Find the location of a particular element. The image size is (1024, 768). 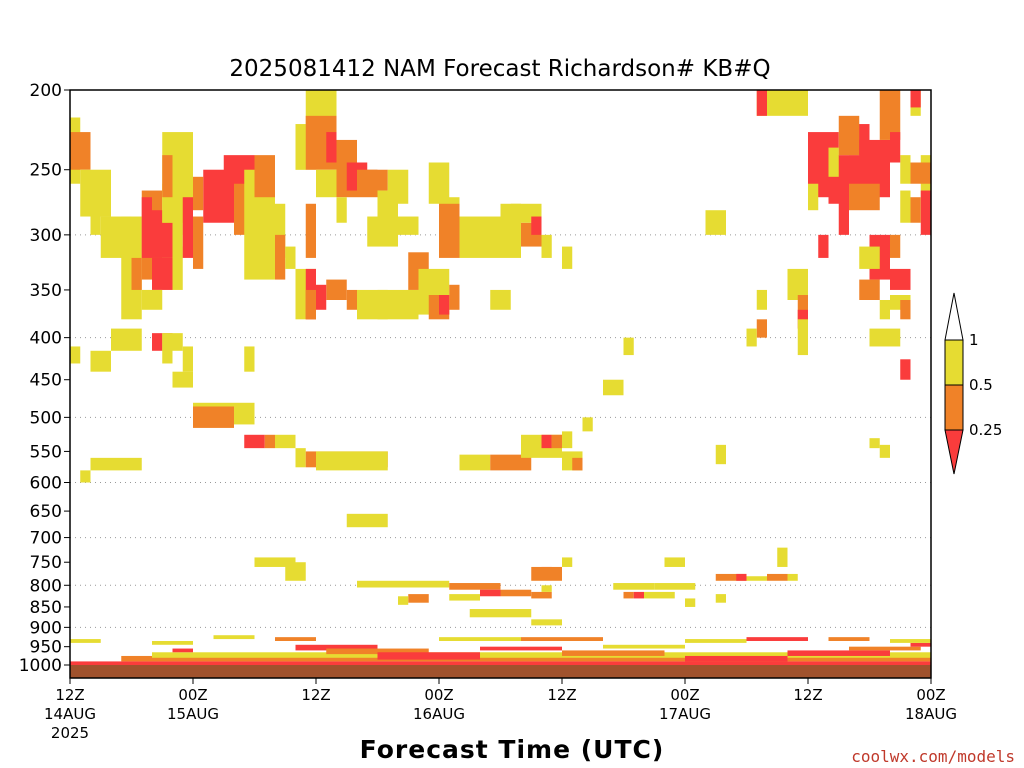

legend-bottom-arrow is located at coordinates (954, 452).